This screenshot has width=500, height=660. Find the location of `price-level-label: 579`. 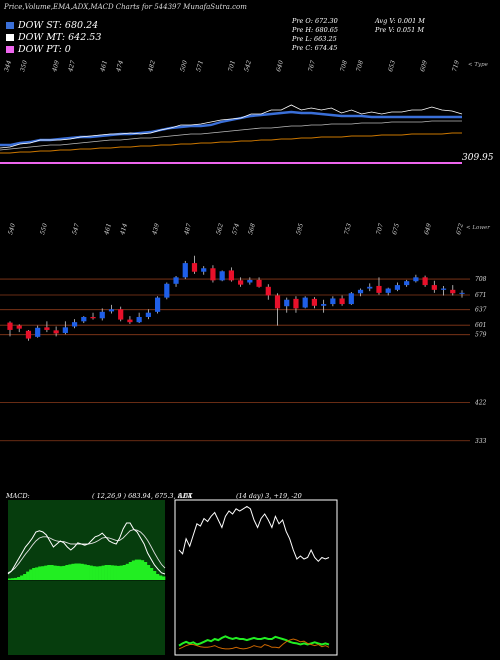

price-level-label: 579 is located at coordinates (481, 335).